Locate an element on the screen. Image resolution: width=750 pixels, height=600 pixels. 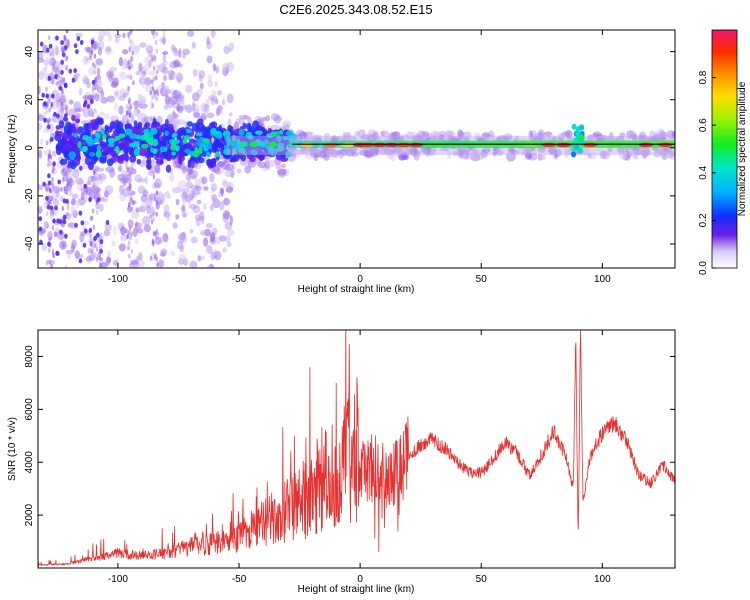
snr-xlabel: Height of straight line (km) is located at coordinates (356, 589).